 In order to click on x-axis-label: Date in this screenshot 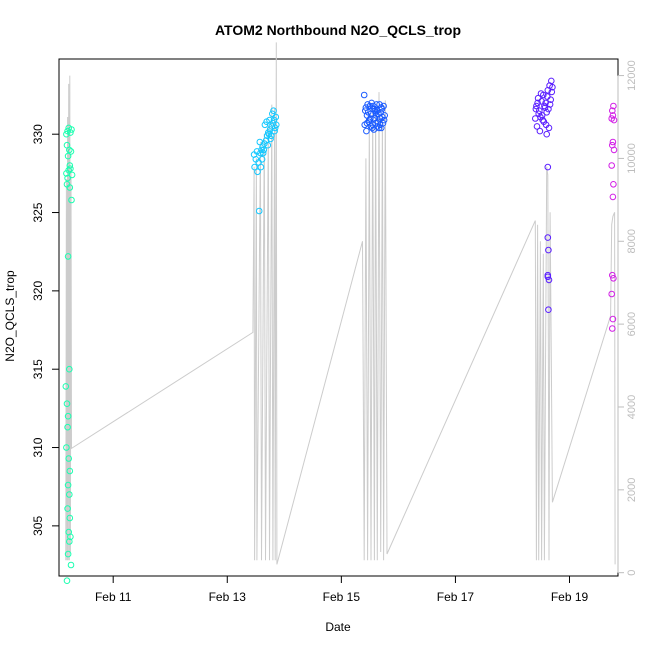, I will do `click(338, 627)`.